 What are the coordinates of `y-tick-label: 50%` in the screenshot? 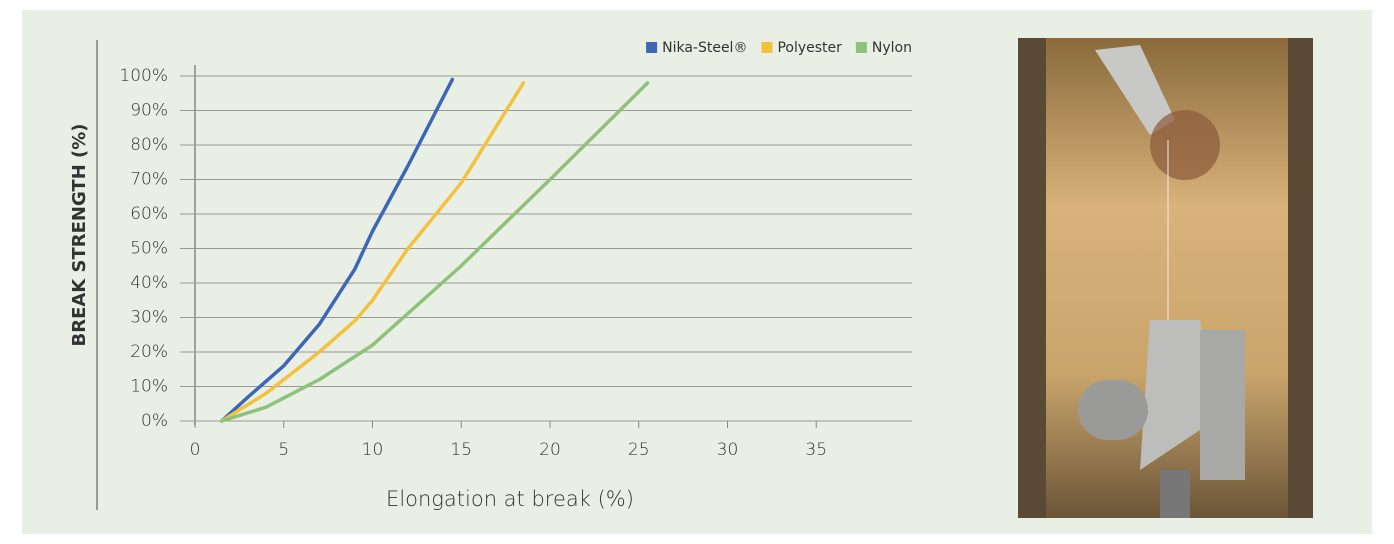 It's located at (149, 249).